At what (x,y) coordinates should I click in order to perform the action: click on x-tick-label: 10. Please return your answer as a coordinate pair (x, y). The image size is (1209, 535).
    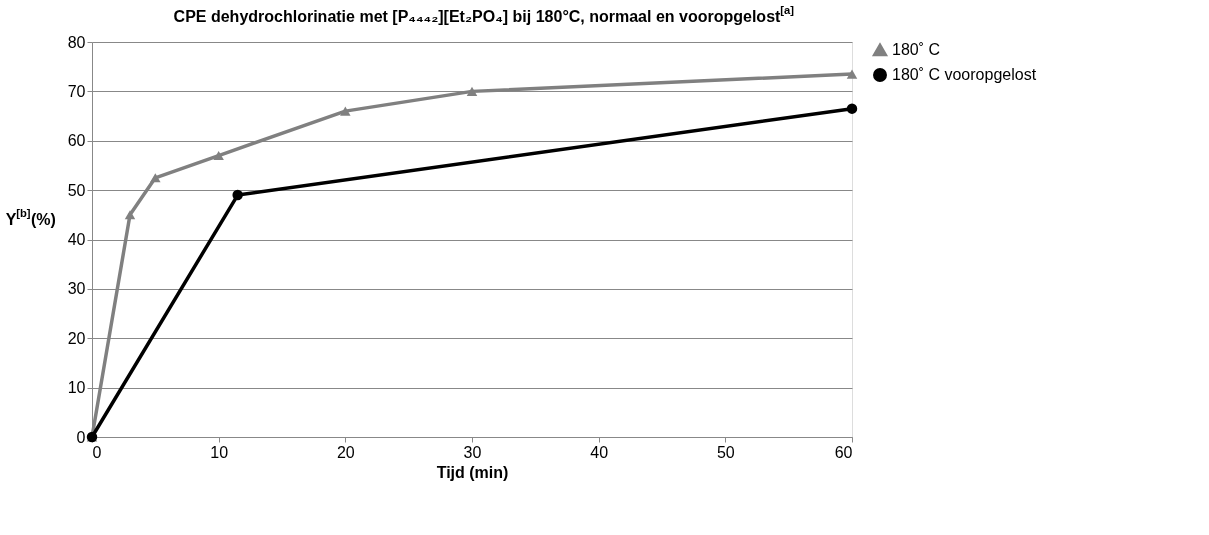
    Looking at the image, I should click on (219, 452).